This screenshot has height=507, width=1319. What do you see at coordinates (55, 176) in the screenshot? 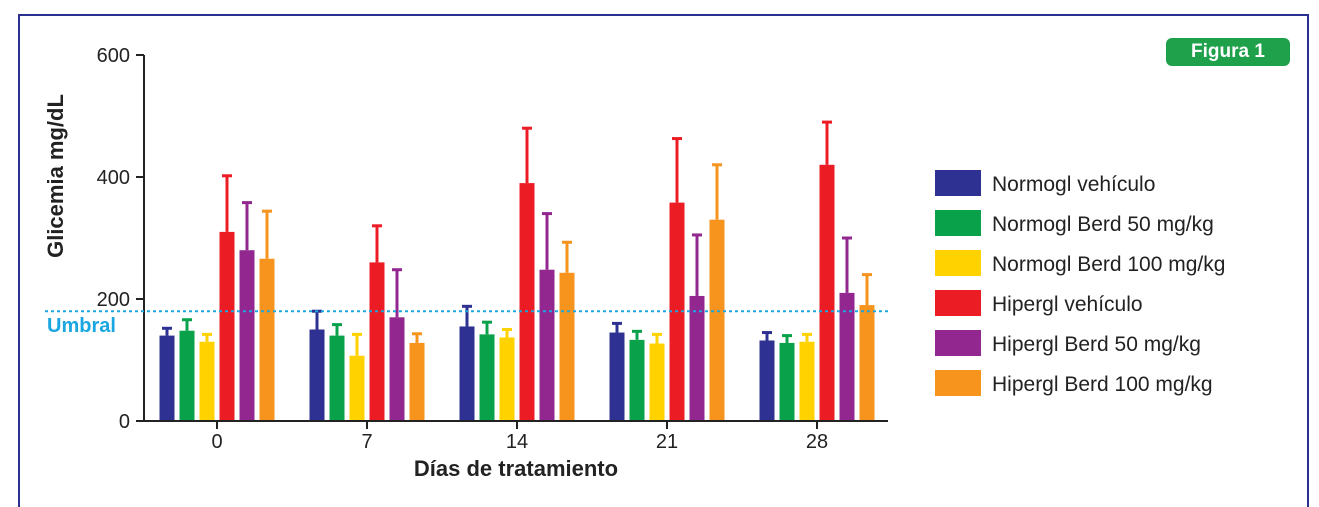
I see `y-axis-title: Glicemia mg/dL` at bounding box center [55, 176].